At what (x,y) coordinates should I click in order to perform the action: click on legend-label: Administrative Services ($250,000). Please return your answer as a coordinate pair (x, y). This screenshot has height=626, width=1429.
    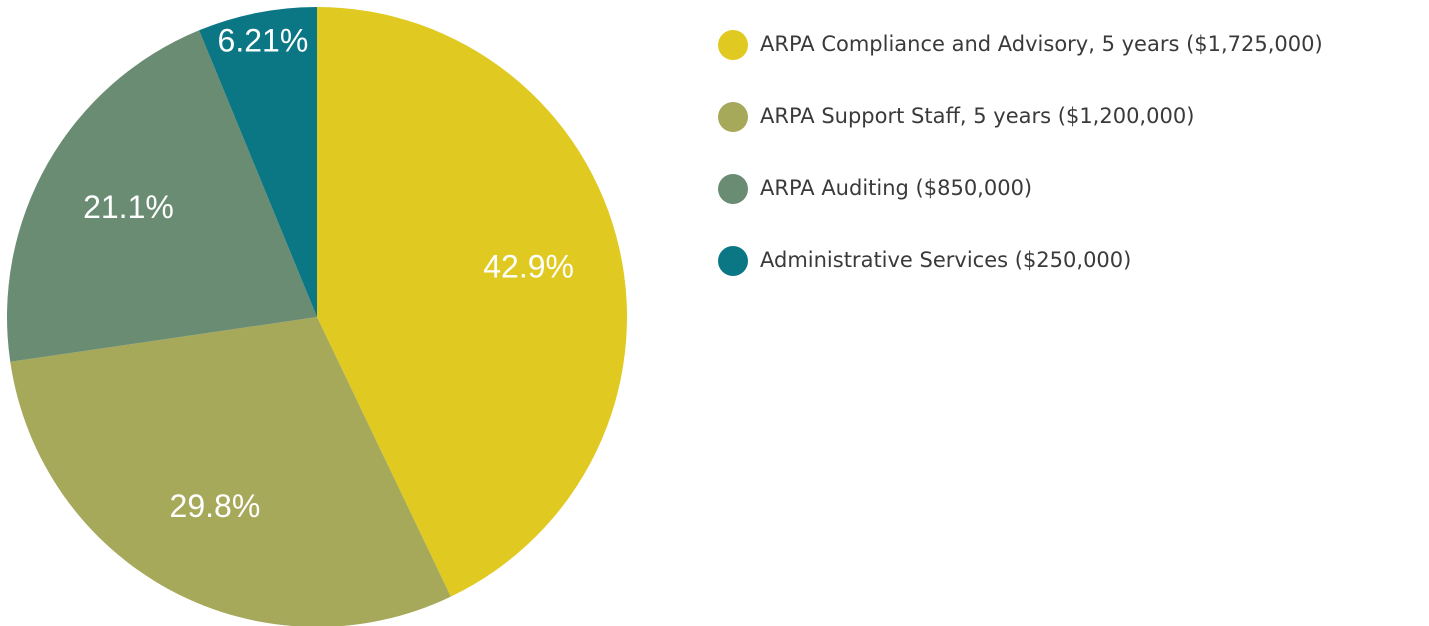
    Looking at the image, I should click on (945, 260).